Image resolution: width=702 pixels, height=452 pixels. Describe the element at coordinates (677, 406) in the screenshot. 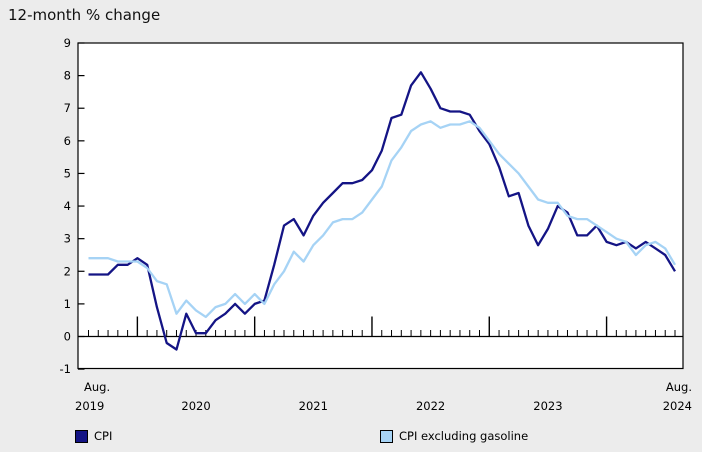

I see `svg-text: 2024` at that location.